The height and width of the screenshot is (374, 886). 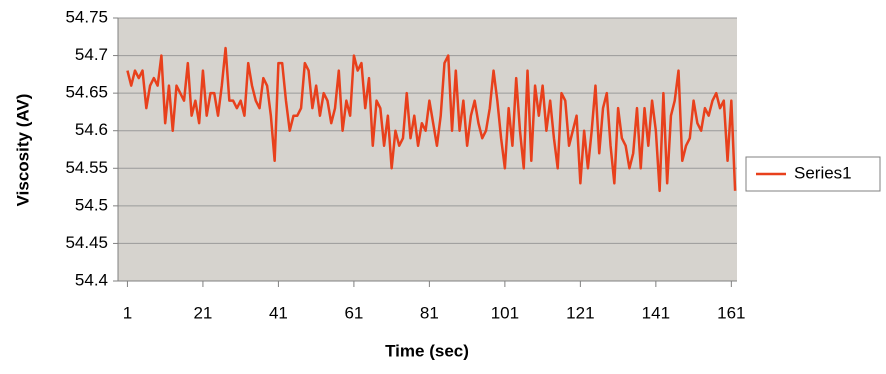 What do you see at coordinates (91, 279) in the screenshot?
I see `y-tick-label: 54.4` at bounding box center [91, 279].